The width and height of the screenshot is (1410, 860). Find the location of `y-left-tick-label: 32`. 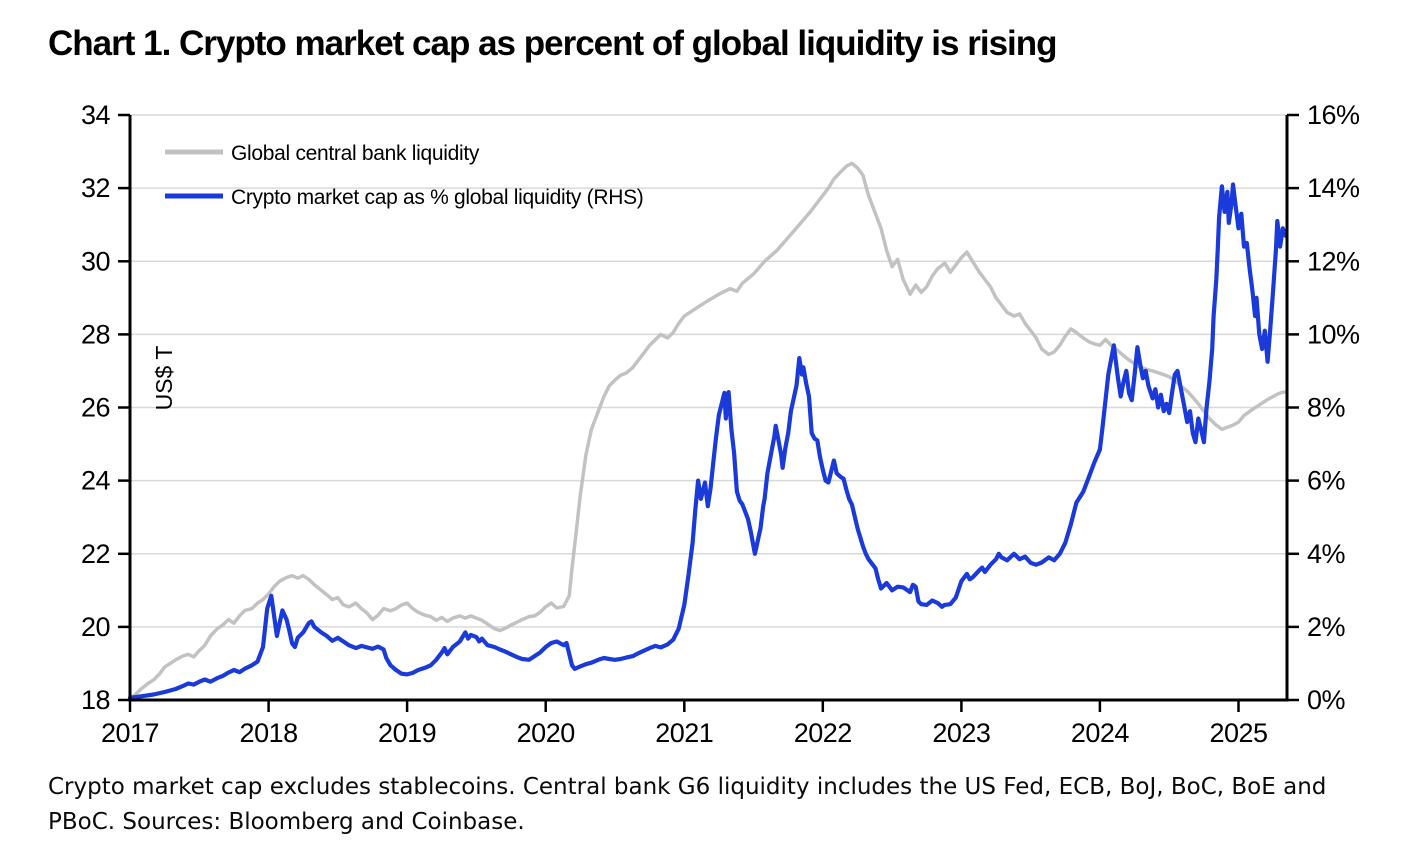

y-left-tick-label: 32 is located at coordinates (95, 188).